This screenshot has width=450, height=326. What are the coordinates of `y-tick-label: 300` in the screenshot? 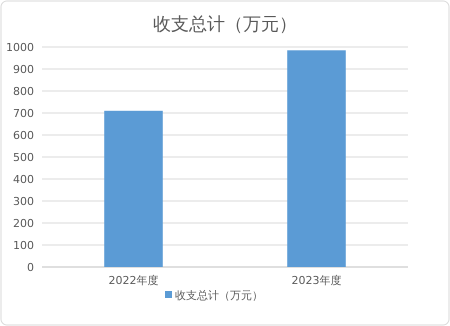 It's located at (23, 201).